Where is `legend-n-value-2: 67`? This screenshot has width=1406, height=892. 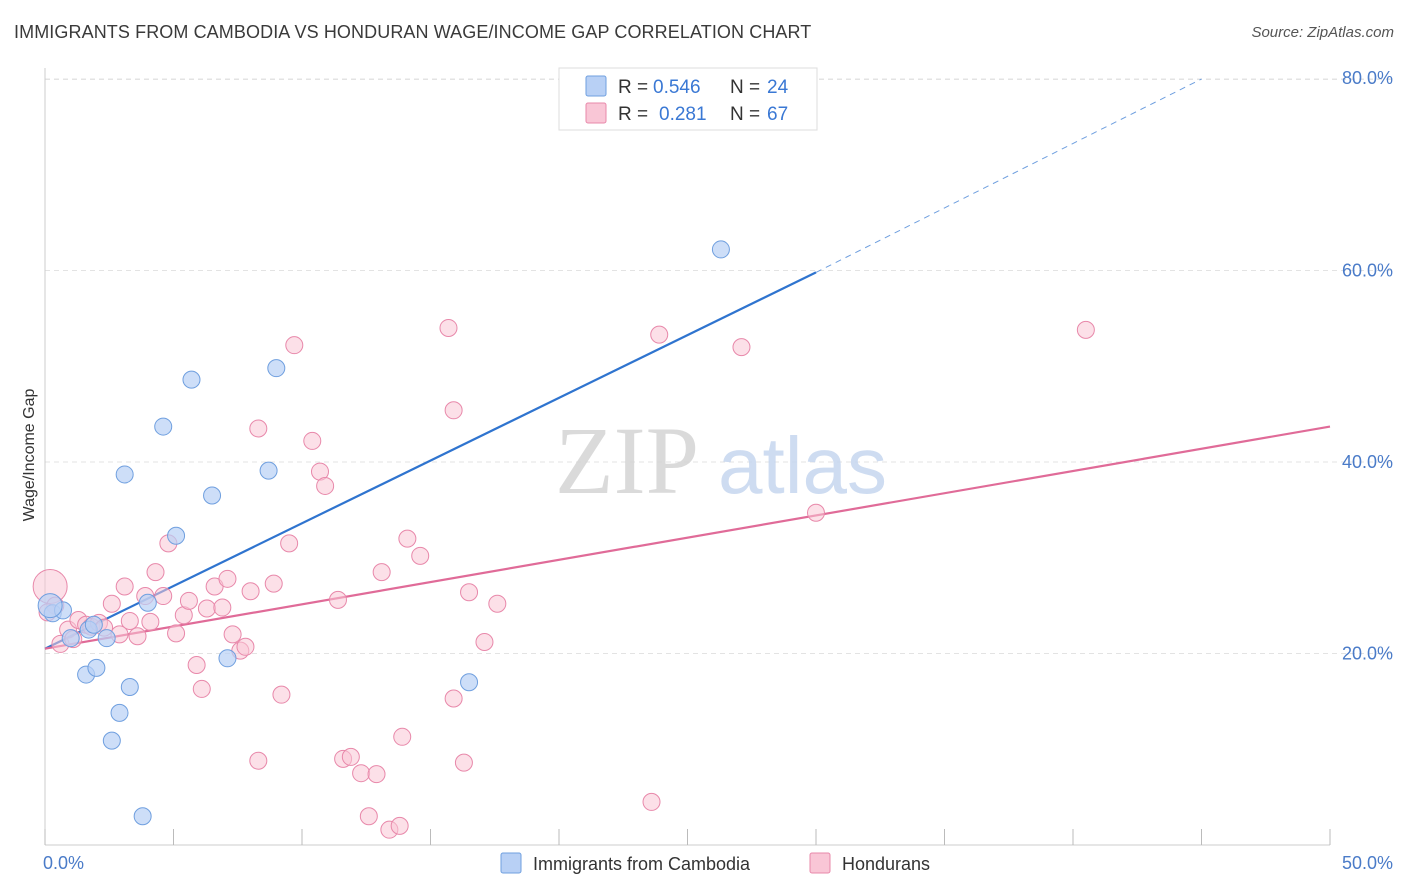
legend-n-value-2: 67 is located at coordinates (777, 114).